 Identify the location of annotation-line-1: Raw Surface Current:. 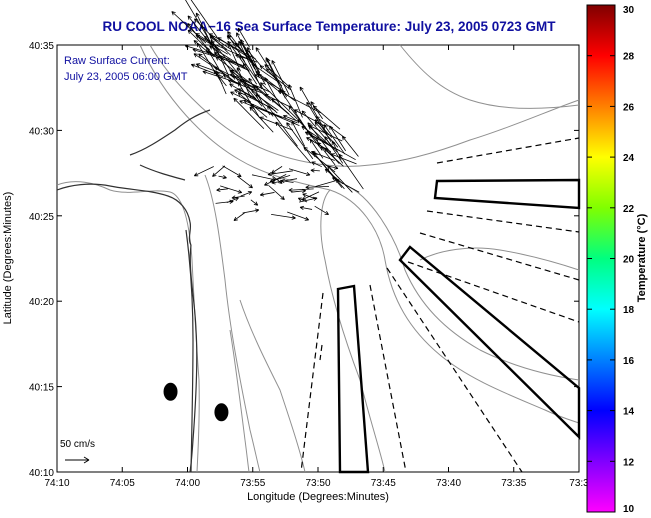
(117, 61).